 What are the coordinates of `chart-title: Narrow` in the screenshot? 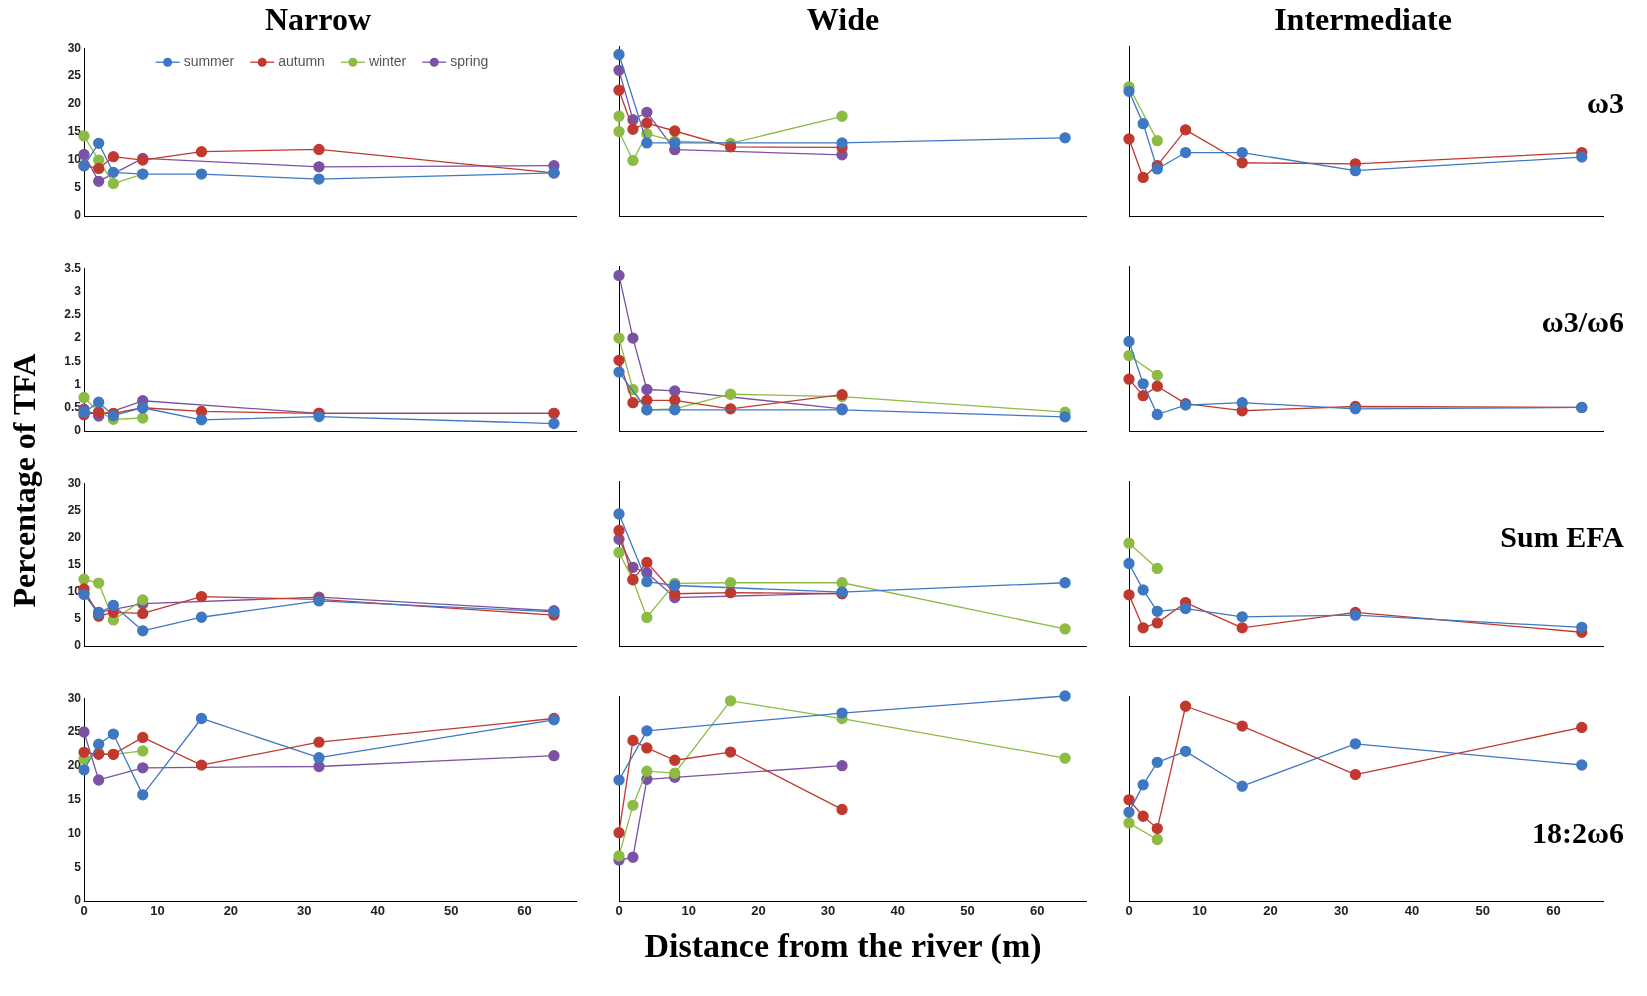 It's located at (317, 19).